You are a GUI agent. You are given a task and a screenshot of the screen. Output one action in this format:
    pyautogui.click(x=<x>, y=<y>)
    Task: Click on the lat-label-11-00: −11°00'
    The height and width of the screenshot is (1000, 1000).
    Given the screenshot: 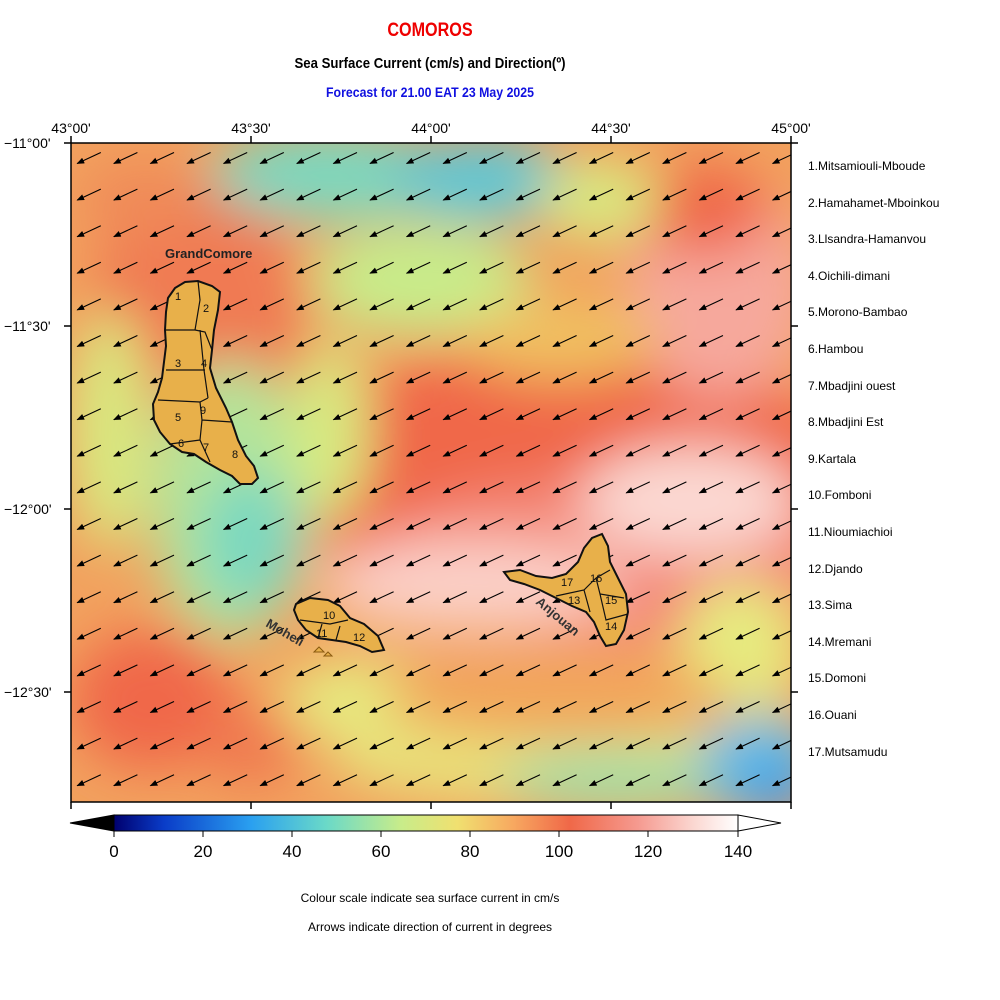 What is the action you would take?
    pyautogui.click(x=27, y=143)
    